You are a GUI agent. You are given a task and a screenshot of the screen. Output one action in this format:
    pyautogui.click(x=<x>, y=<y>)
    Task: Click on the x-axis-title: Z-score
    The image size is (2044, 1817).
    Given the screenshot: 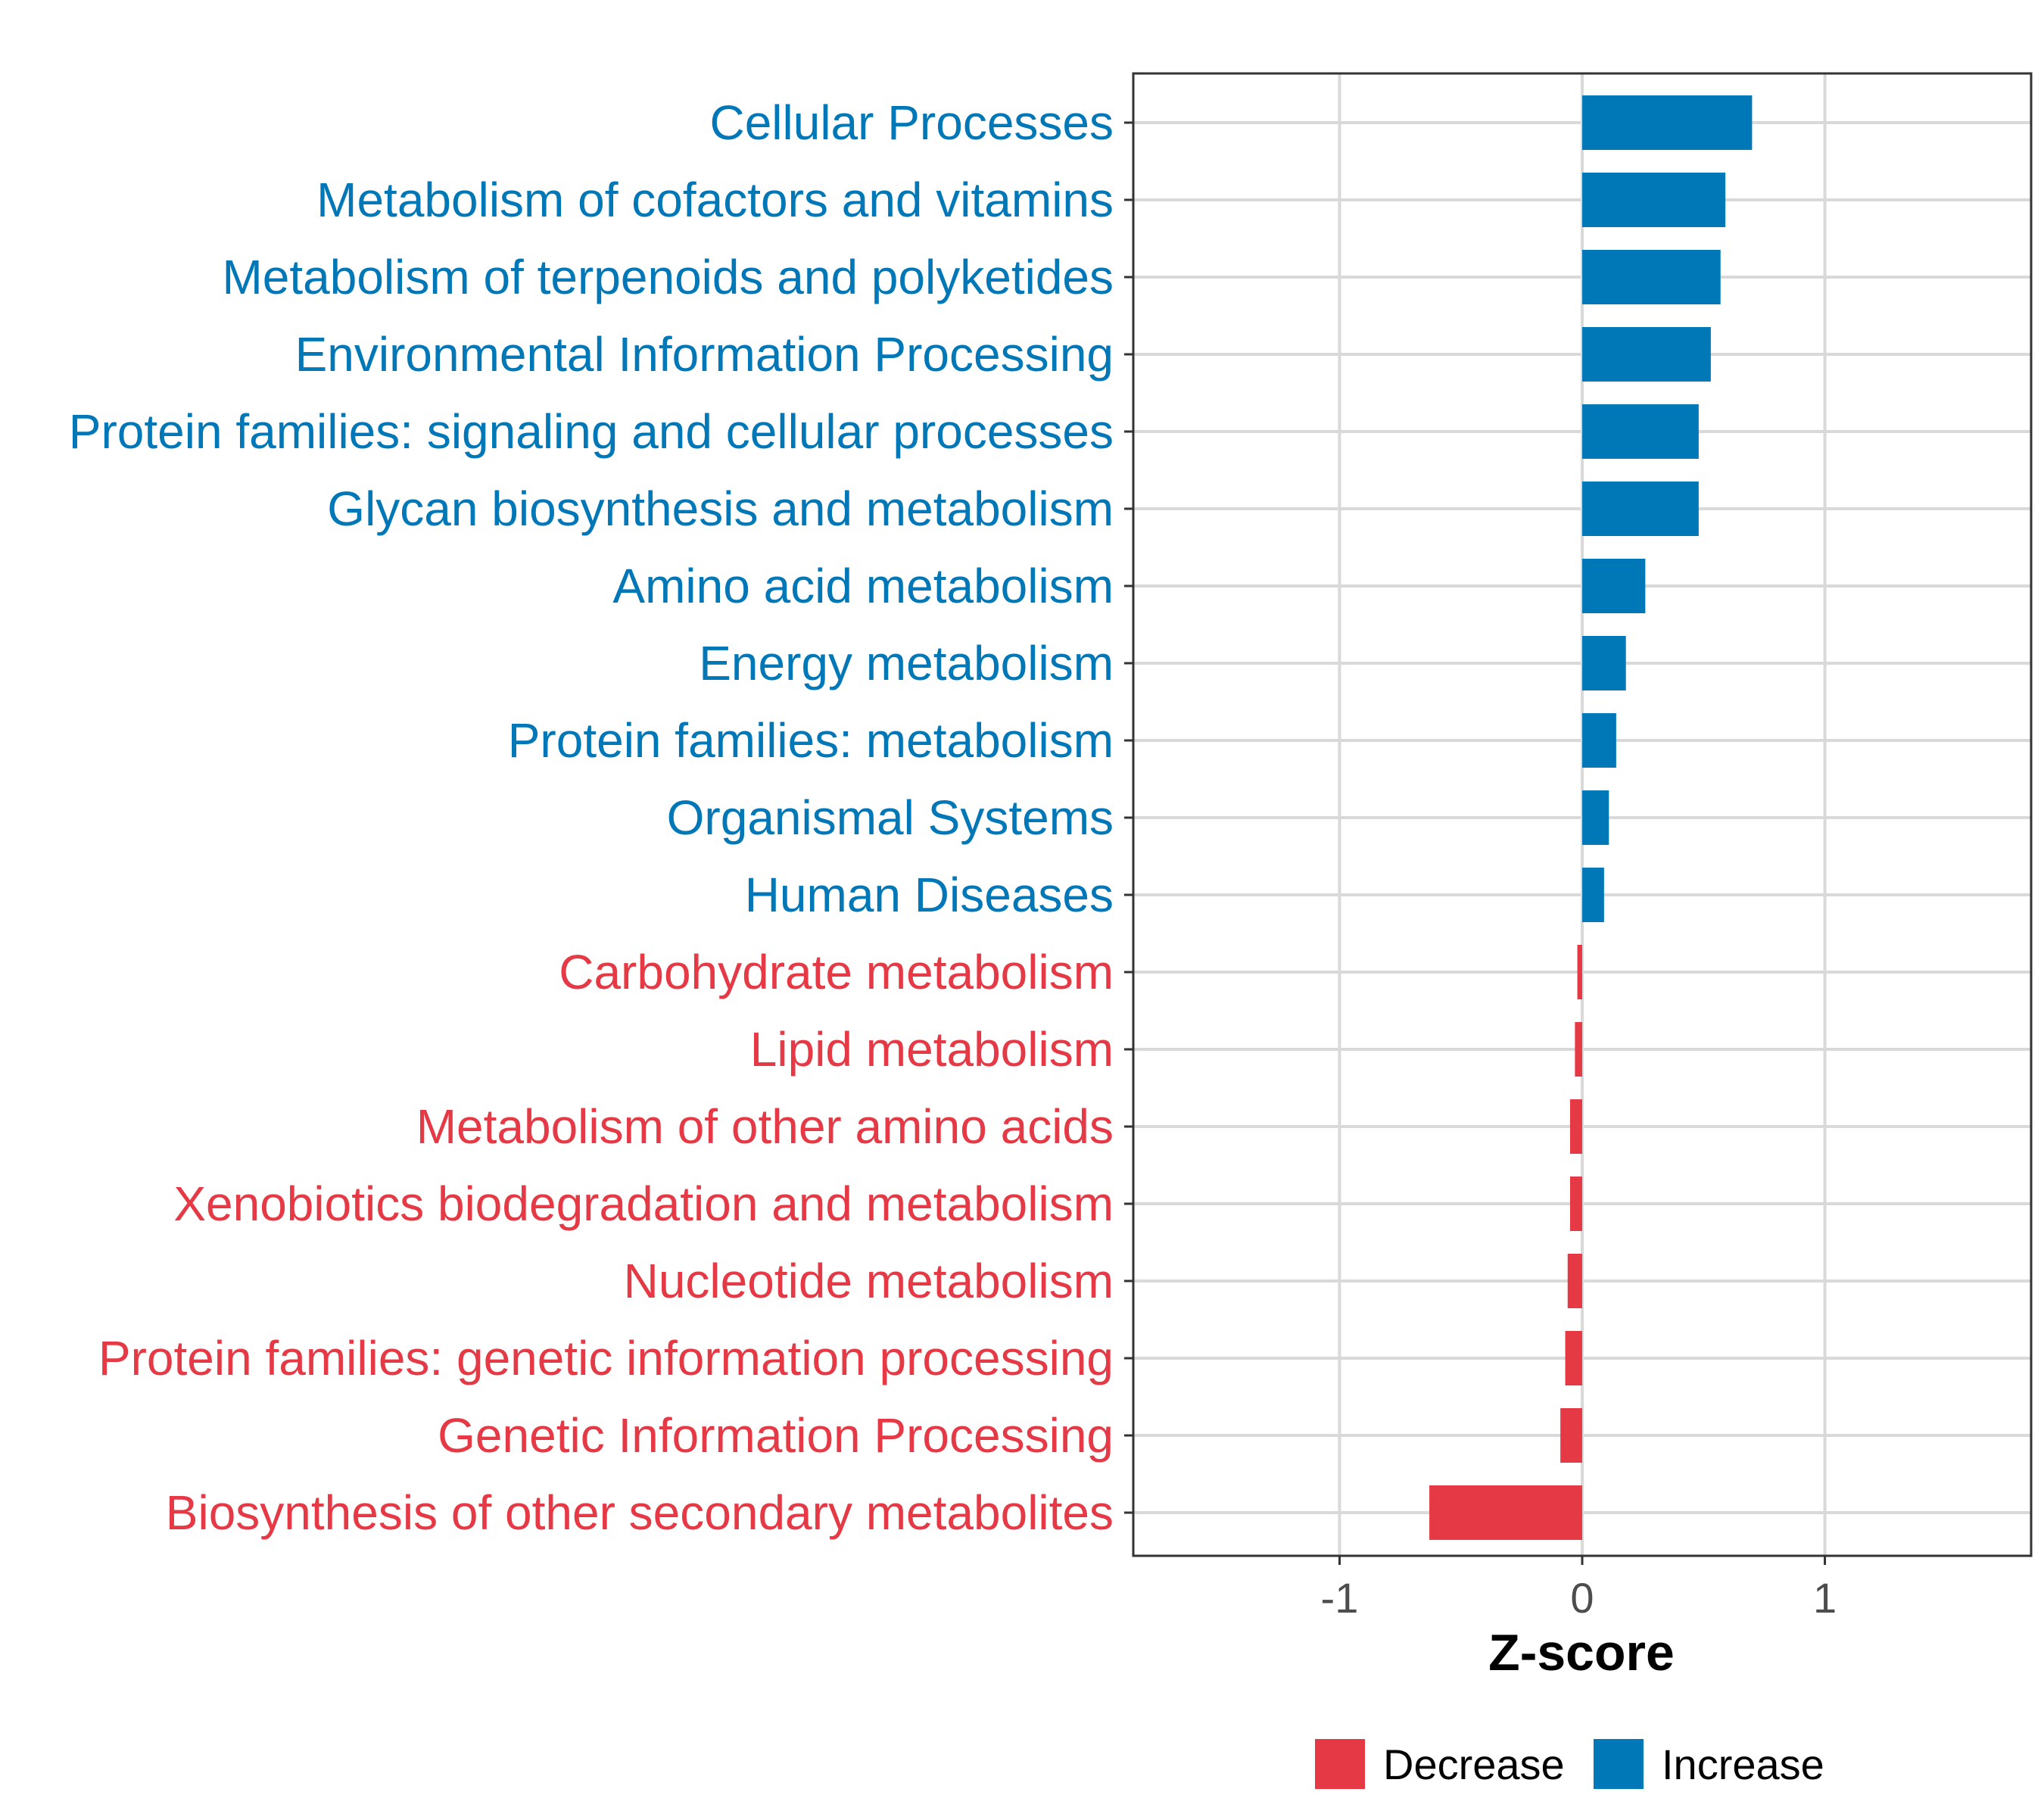 What is the action you would take?
    pyautogui.click(x=1581, y=1652)
    